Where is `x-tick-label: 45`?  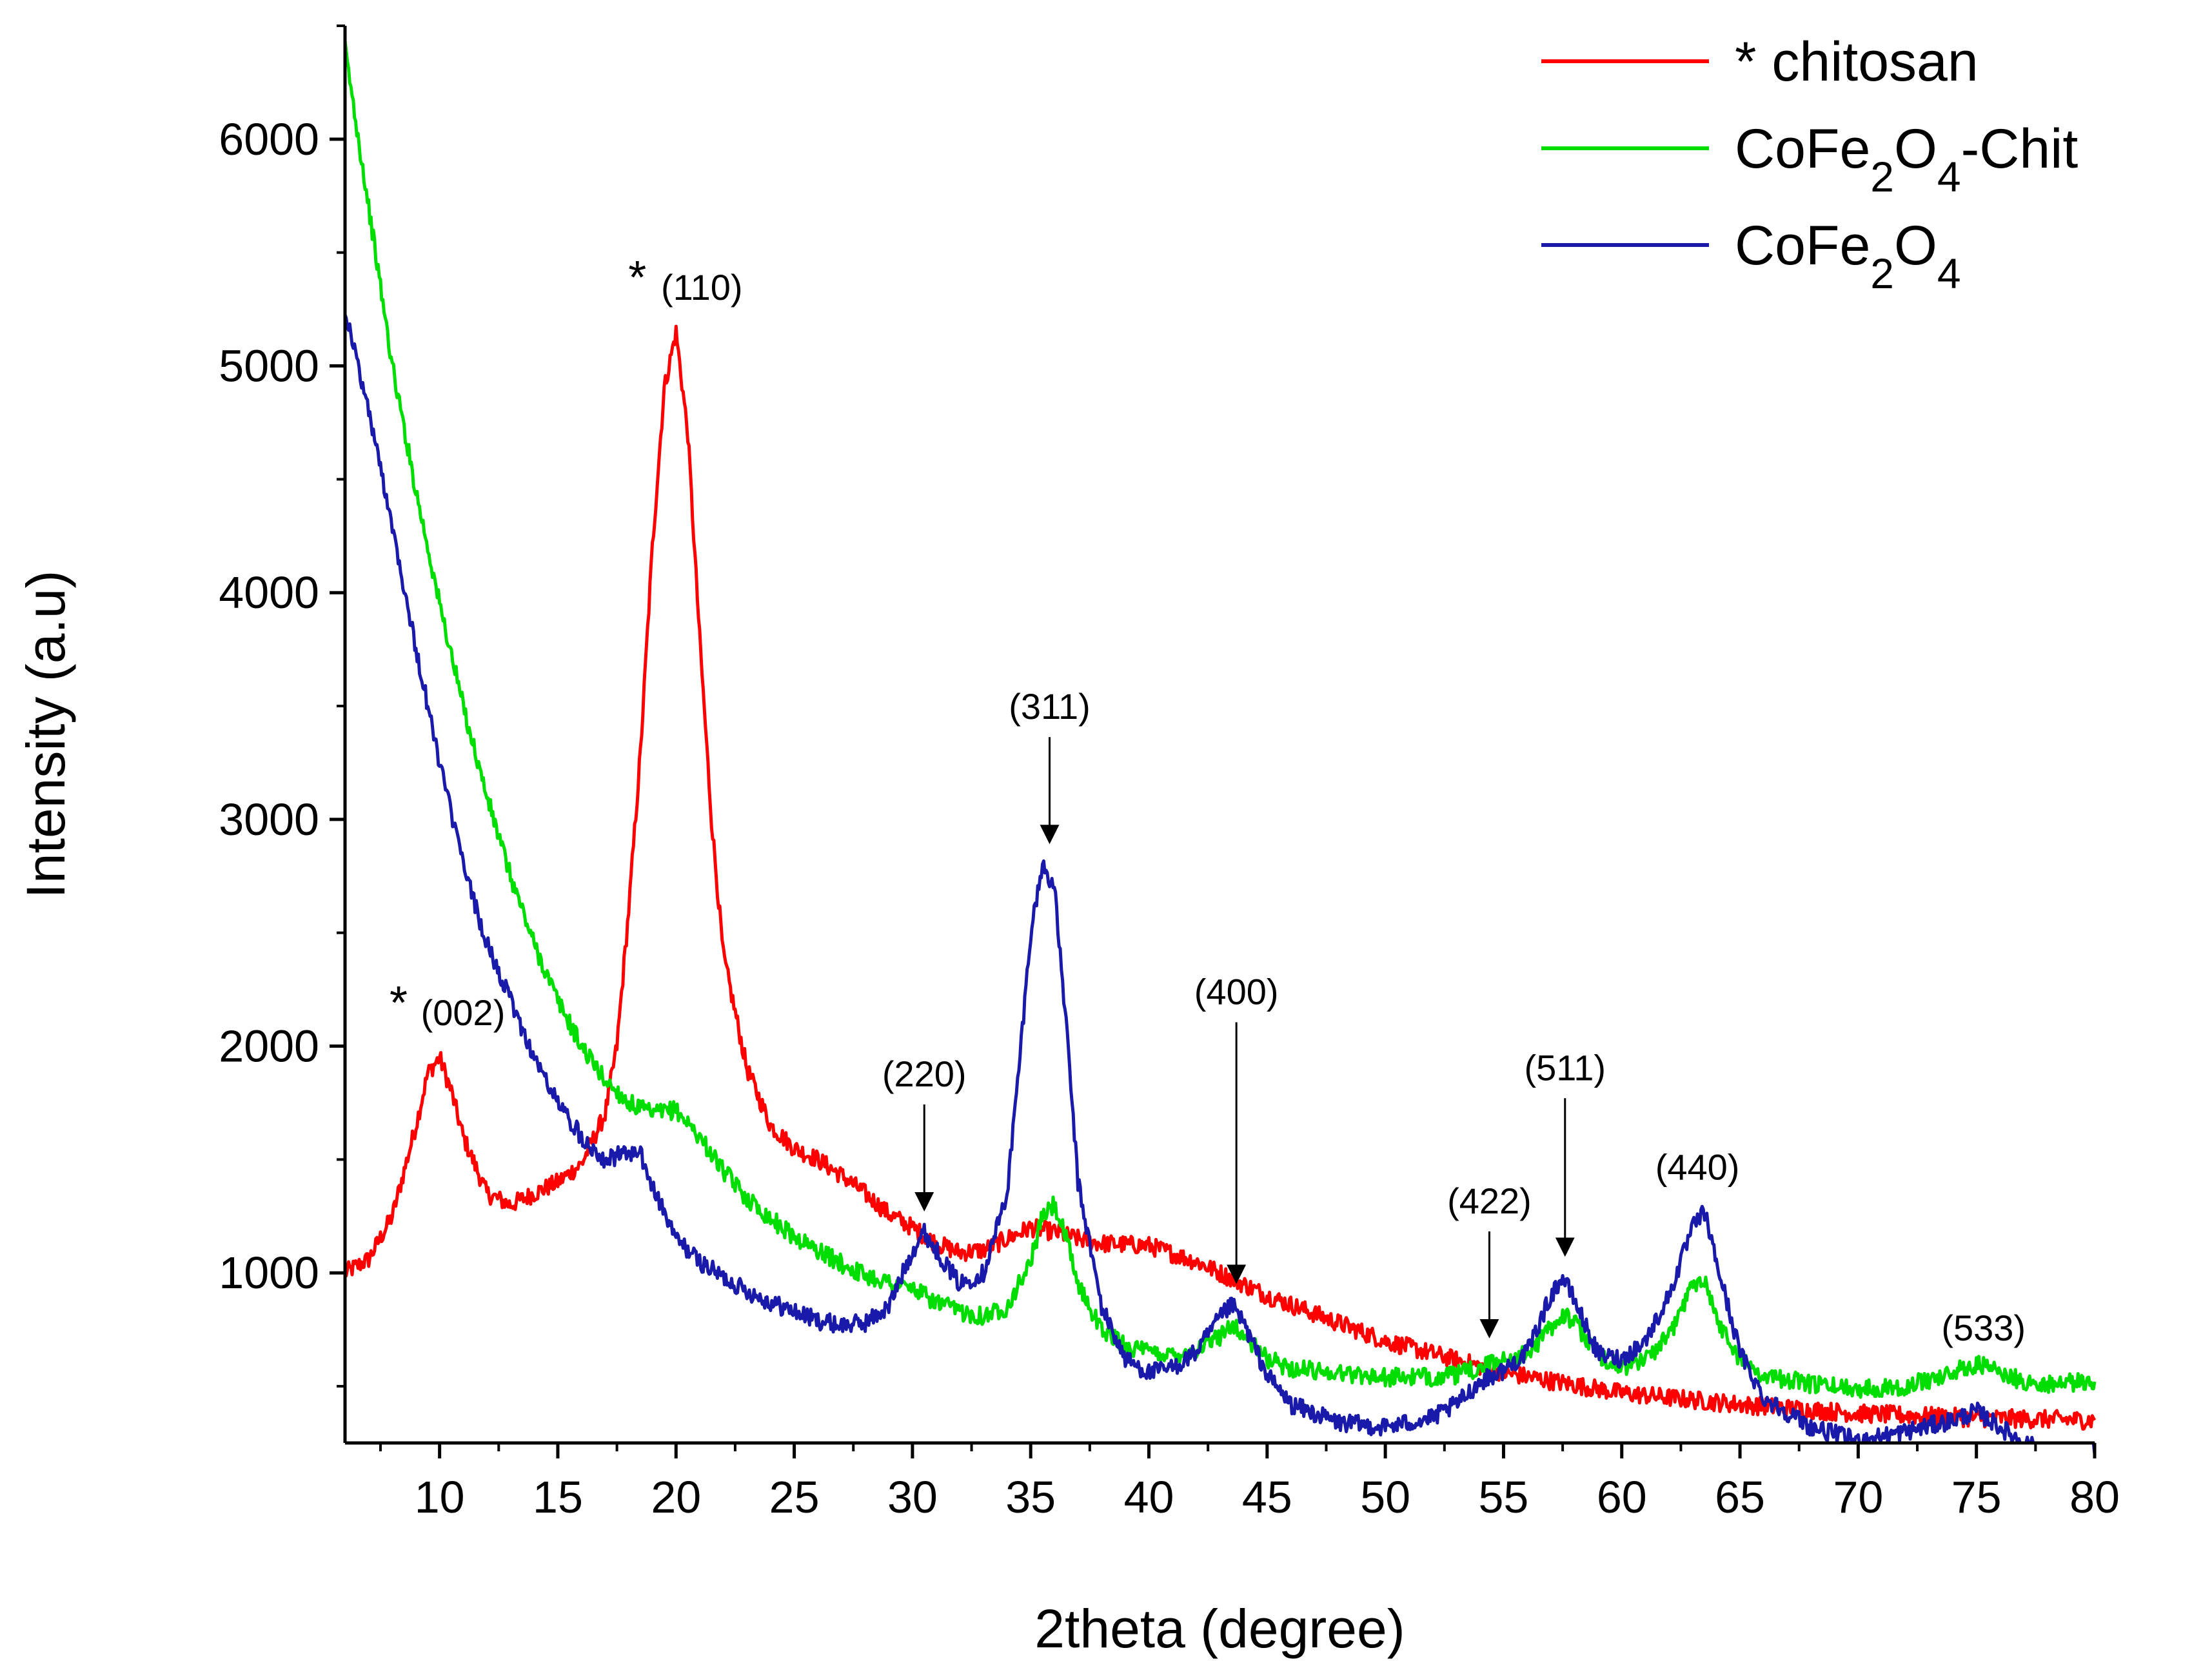 x-tick-label: 45 is located at coordinates (1267, 1497).